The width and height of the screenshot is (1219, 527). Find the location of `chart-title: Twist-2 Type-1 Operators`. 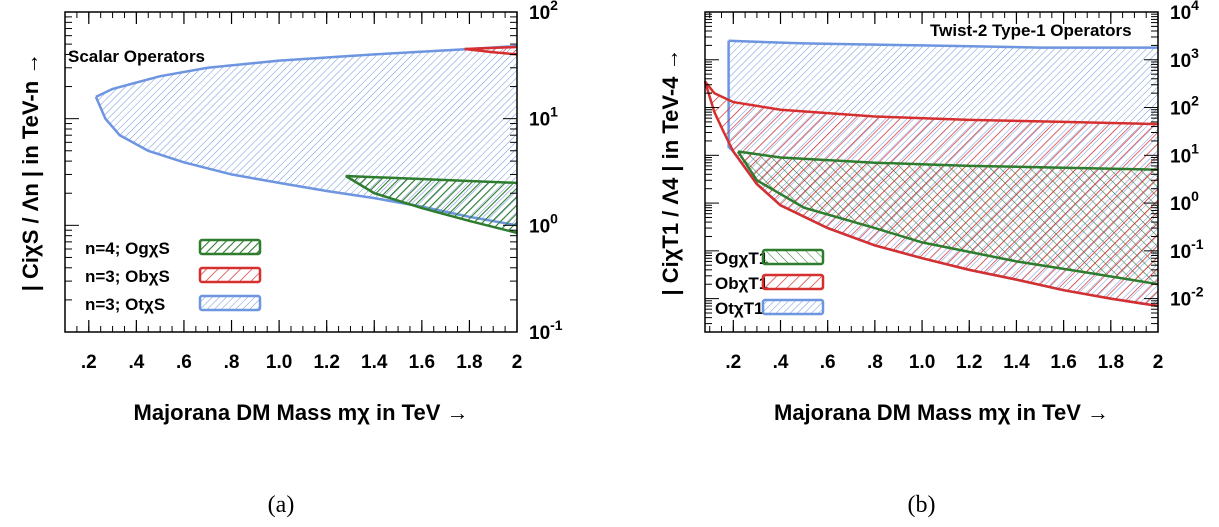

chart-title: Twist-2 Type-1 Operators is located at coordinates (1031, 30).